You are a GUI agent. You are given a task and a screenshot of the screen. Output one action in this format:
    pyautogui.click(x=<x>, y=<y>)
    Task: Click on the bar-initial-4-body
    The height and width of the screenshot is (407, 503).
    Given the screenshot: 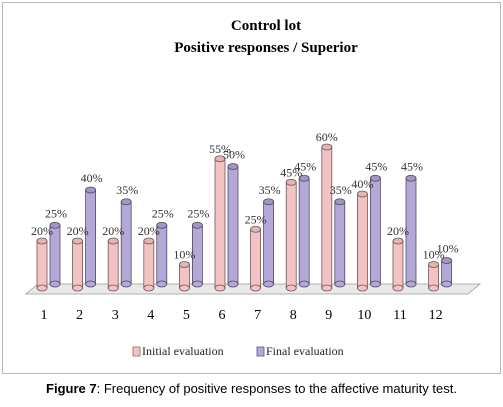 What is the action you would take?
    pyautogui.click(x=149, y=264)
    